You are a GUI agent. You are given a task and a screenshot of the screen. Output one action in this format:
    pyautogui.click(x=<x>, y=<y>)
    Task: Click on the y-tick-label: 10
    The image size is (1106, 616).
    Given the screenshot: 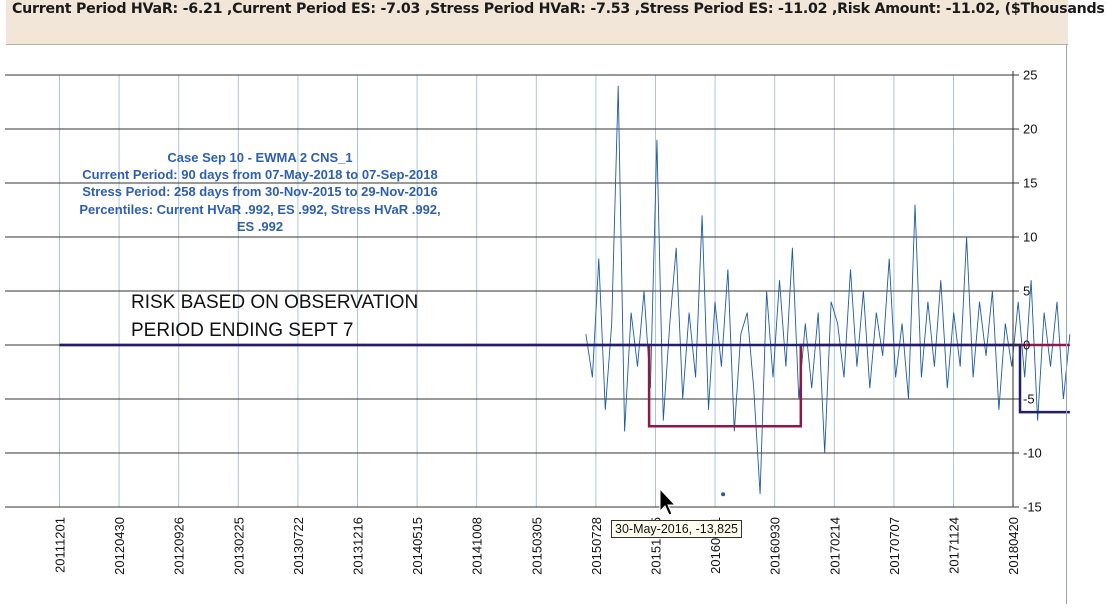 What is the action you would take?
    pyautogui.click(x=1030, y=237)
    